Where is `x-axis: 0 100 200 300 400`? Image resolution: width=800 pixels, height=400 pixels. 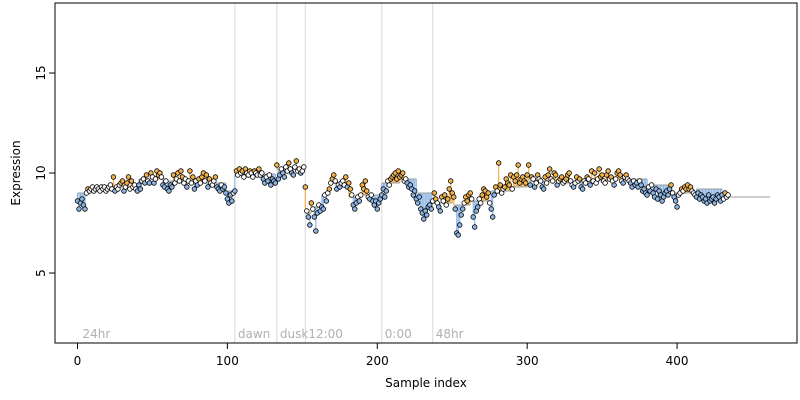
x-axis: 0 100 200 300 400 is located at coordinates (381, 355).